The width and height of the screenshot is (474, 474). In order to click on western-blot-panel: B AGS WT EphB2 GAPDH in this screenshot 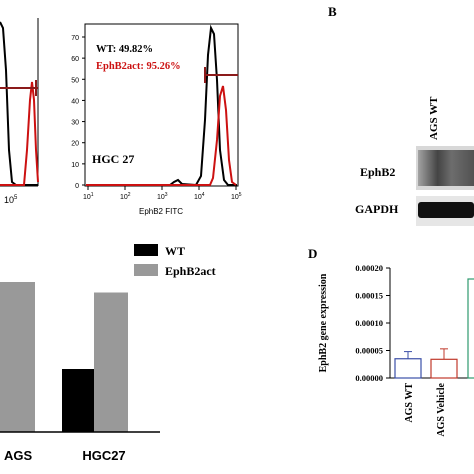, I will do `click(401, 115)`.